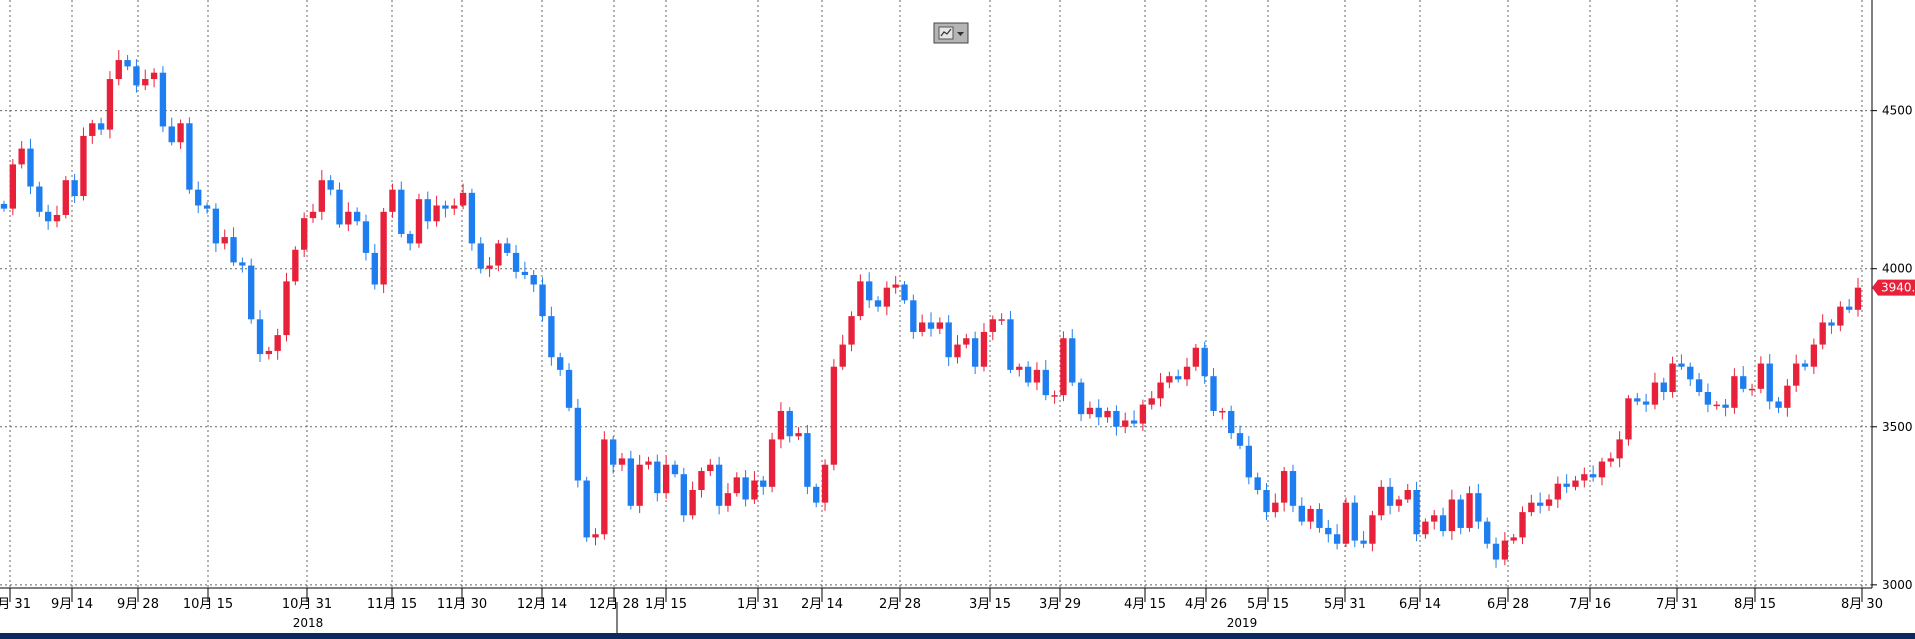 The image size is (1915, 639). Describe the element at coordinates (1893, 287) in the screenshot. I see `last-price-marker: 3940.0` at that location.